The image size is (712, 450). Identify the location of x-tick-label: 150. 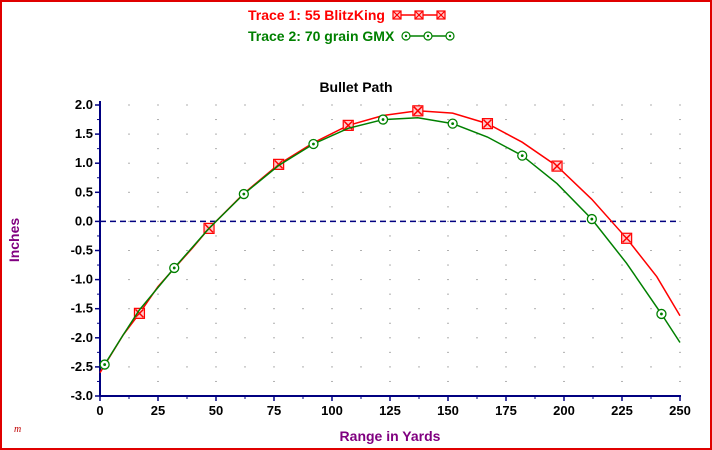
(448, 410).